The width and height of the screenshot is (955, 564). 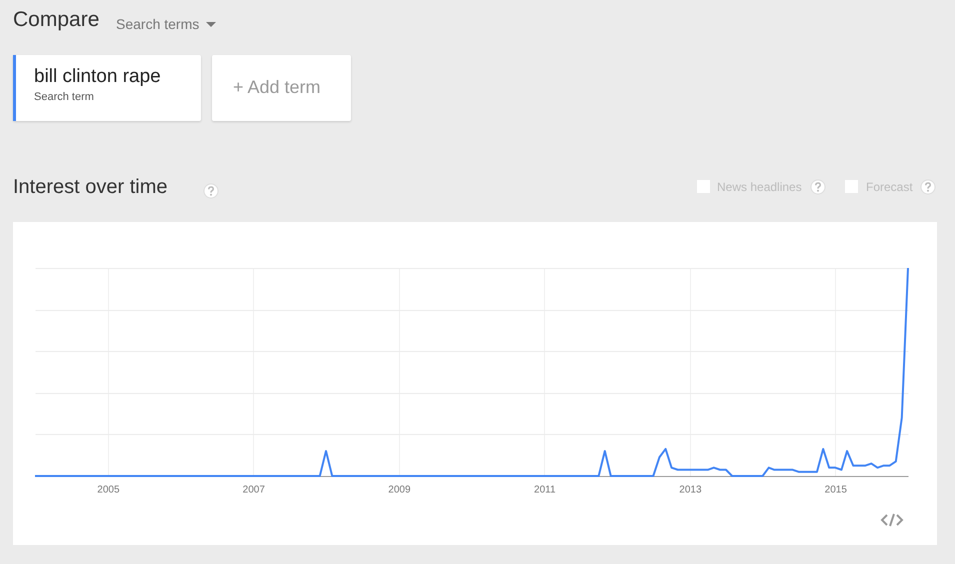 I want to click on text: Search terms, so click(x=158, y=24).